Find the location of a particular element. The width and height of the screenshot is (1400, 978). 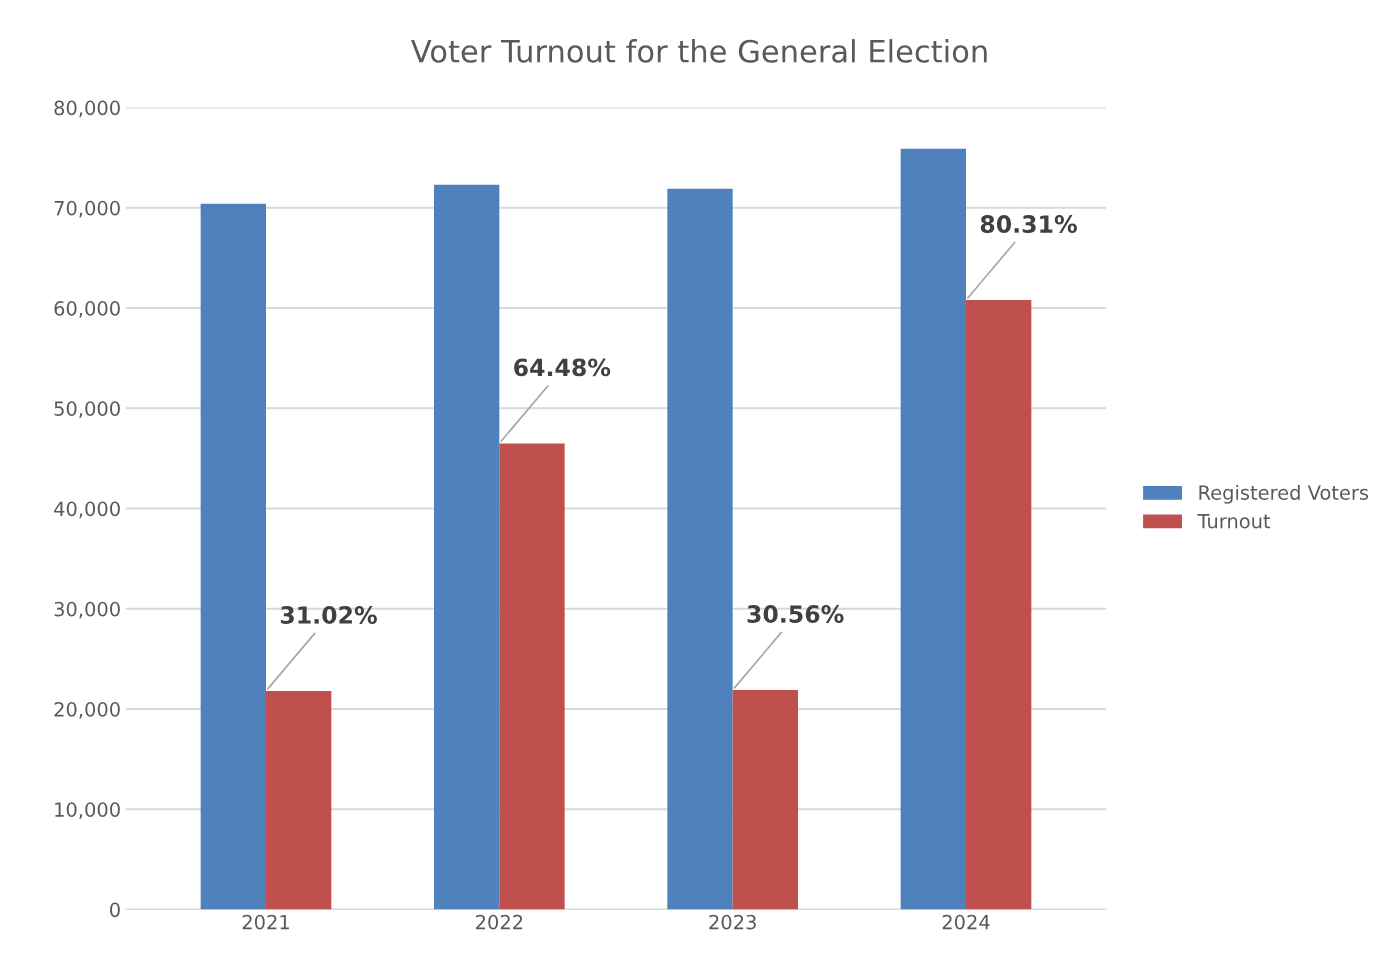

y-tick-label: 30,000 is located at coordinates (87, 610).